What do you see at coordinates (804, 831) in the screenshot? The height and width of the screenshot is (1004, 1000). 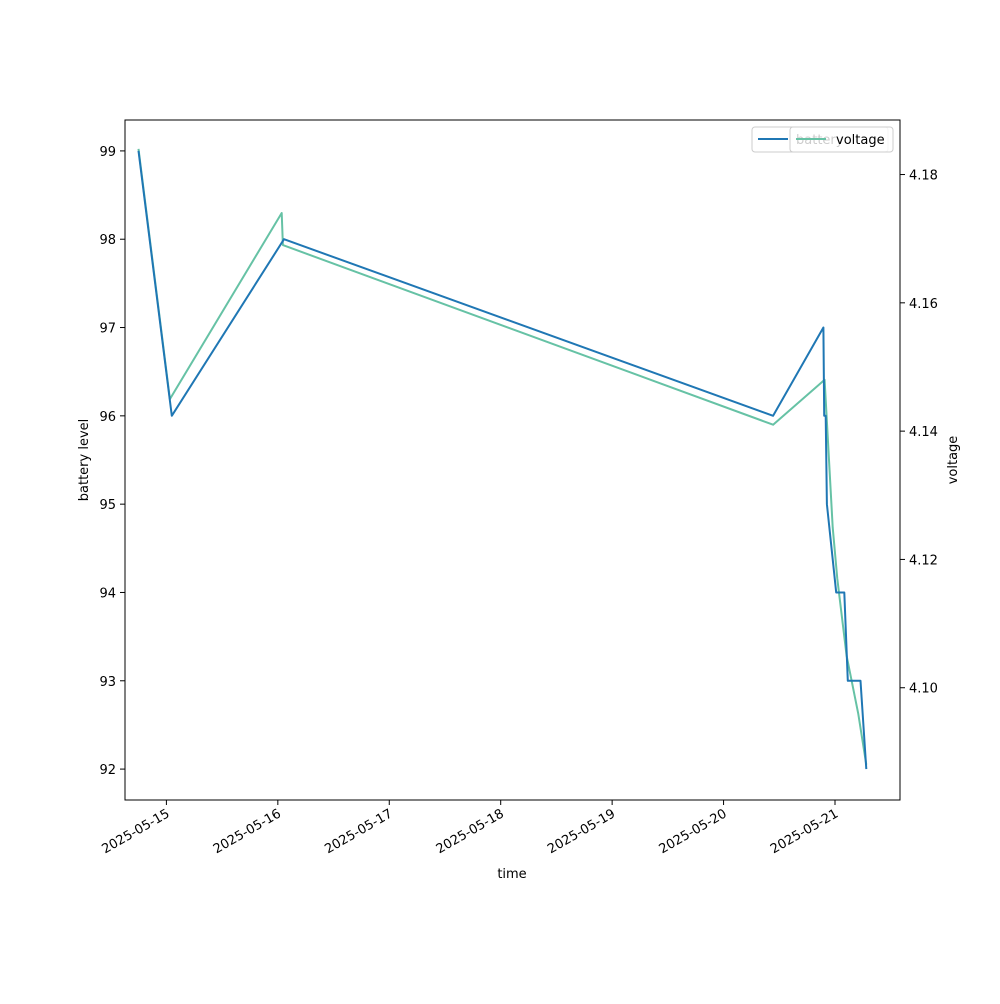 I see `x-tick-label: 2025-05-21` at bounding box center [804, 831].